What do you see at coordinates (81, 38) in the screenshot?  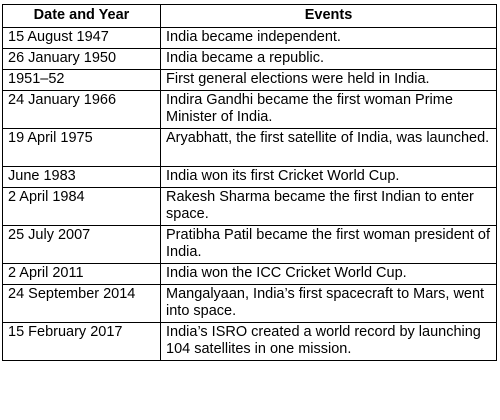 I see `date-cell: 15 August 1947` at bounding box center [81, 38].